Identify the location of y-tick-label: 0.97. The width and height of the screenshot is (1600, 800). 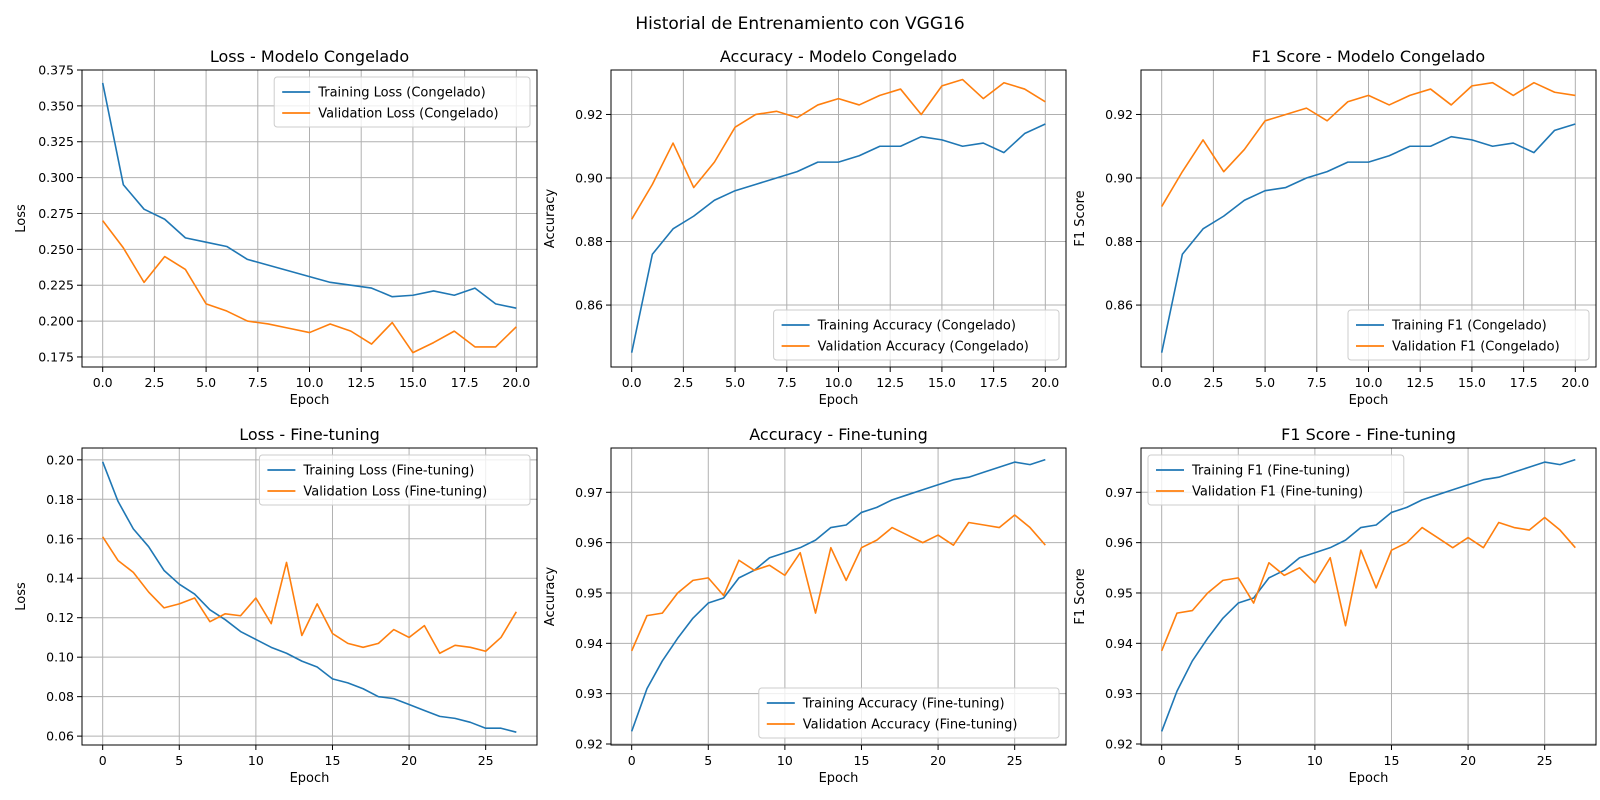
(1119, 492).